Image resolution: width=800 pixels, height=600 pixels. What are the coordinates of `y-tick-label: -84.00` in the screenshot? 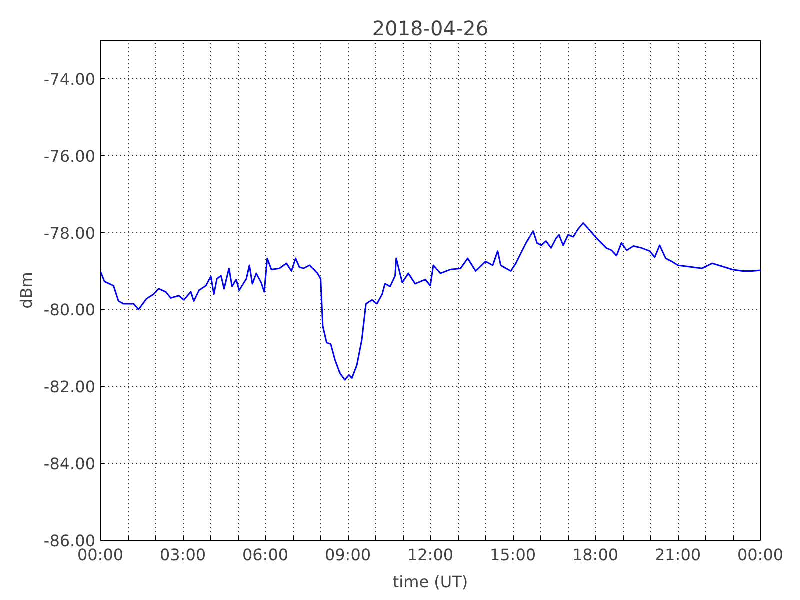 It's located at (70, 464).